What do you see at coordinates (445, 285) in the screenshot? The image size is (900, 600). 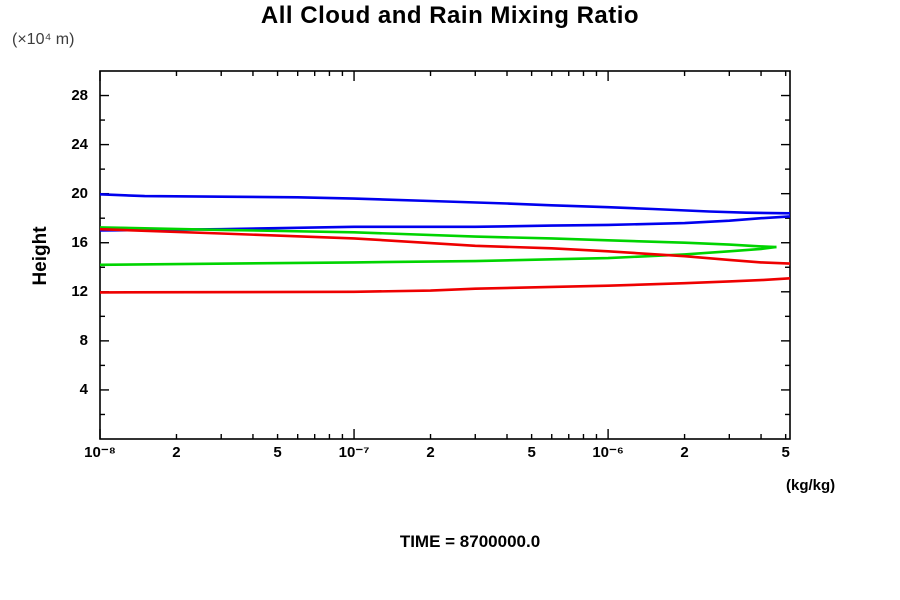 I see `red-envelope-lower-line` at bounding box center [445, 285].